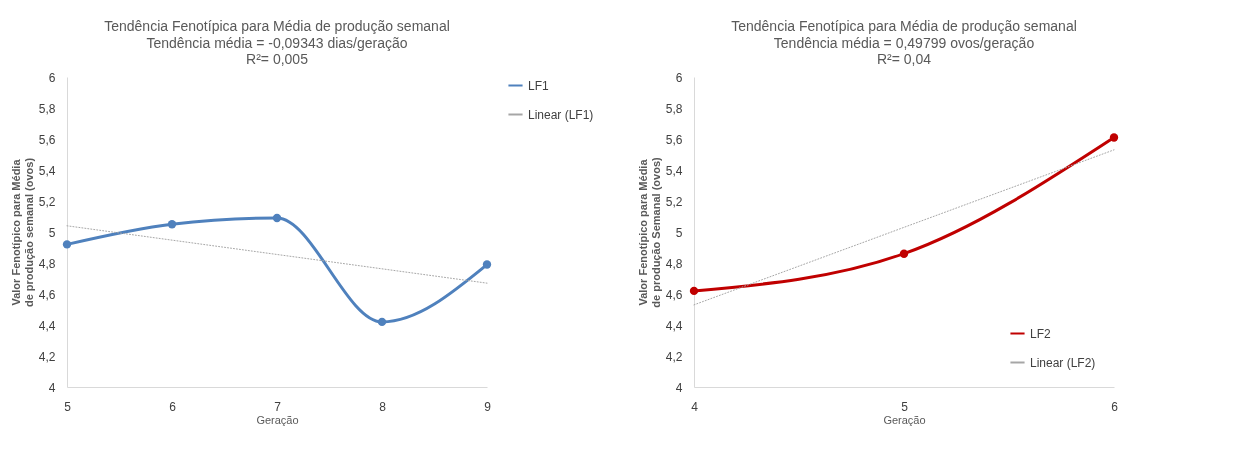 This screenshot has height=457, width=1255. I want to click on y-axis-title: Valor Fenotípico para Média de produção Semanal (ovos), so click(649, 232).